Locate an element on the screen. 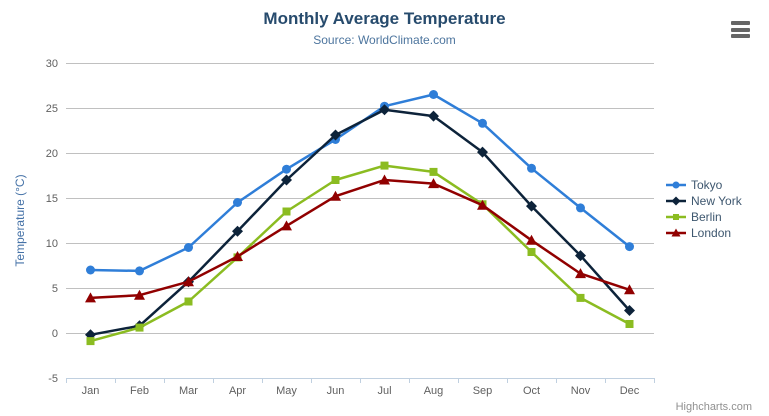 The width and height of the screenshot is (769, 416). y-axis-label: 30 is located at coordinates (52, 64).